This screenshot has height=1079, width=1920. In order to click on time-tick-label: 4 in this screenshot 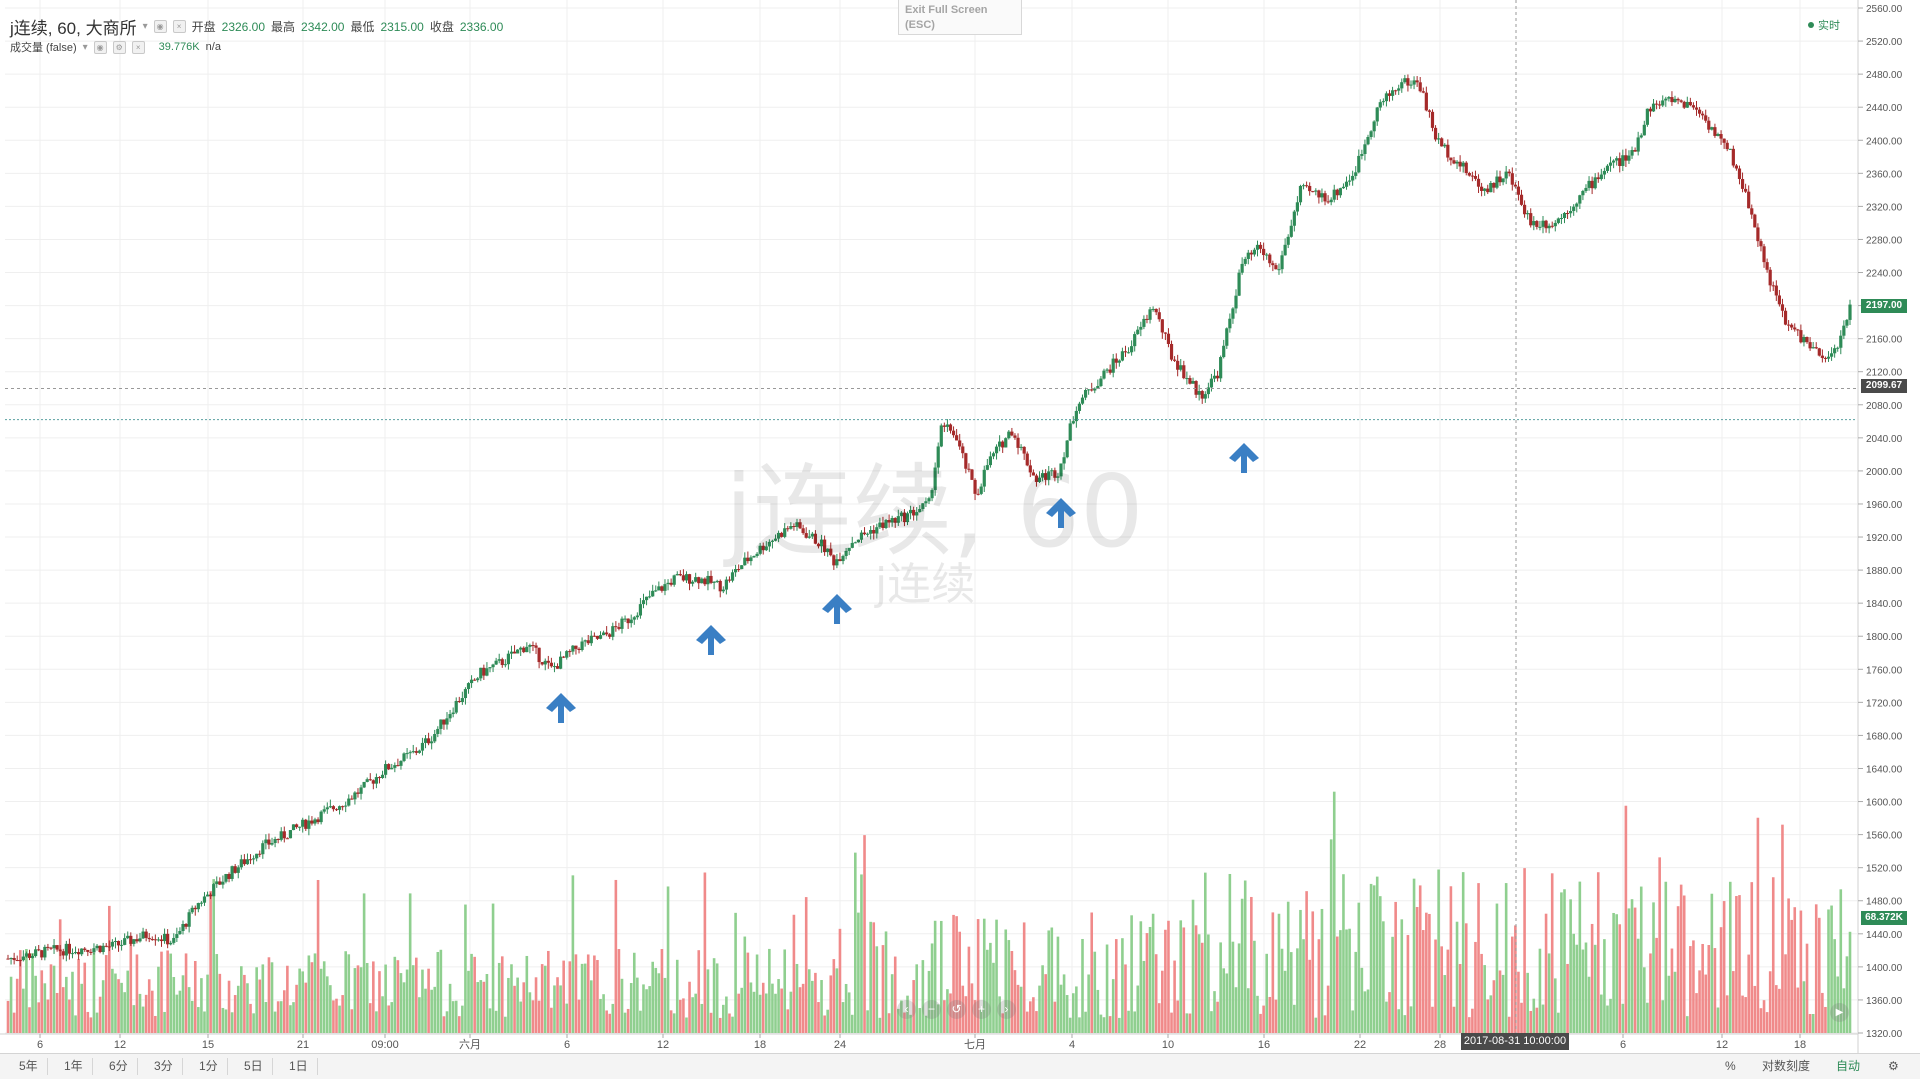, I will do `click(1072, 1045)`.